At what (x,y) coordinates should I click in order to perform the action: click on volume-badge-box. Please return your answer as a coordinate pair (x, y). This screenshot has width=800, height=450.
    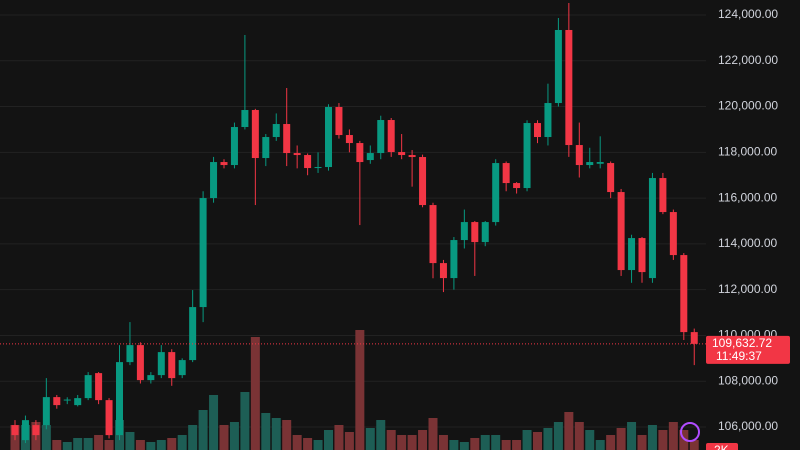
    Looking at the image, I should click on (722, 446).